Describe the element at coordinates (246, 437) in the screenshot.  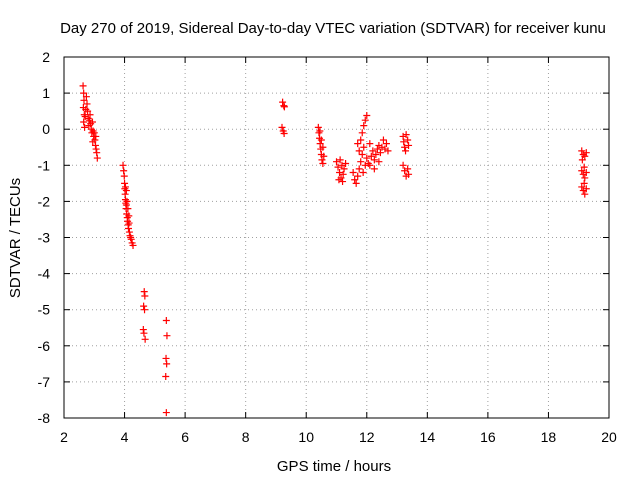
I see `x-tick-label: 8` at that location.